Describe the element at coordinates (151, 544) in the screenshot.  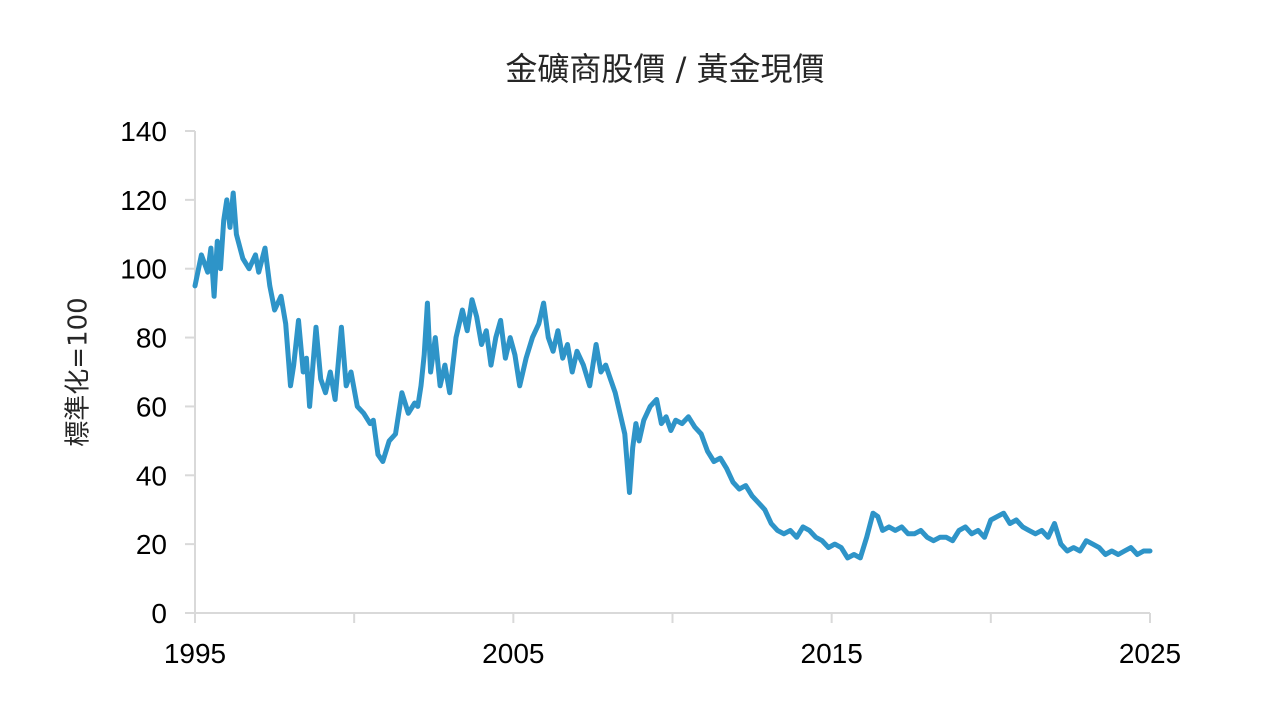
I see `y-tick-label: 20` at that location.